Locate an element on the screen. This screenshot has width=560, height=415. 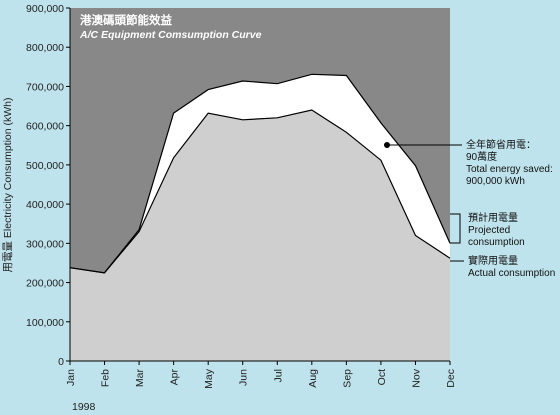
projected-label-en-1: Projected is located at coordinates (489, 230).